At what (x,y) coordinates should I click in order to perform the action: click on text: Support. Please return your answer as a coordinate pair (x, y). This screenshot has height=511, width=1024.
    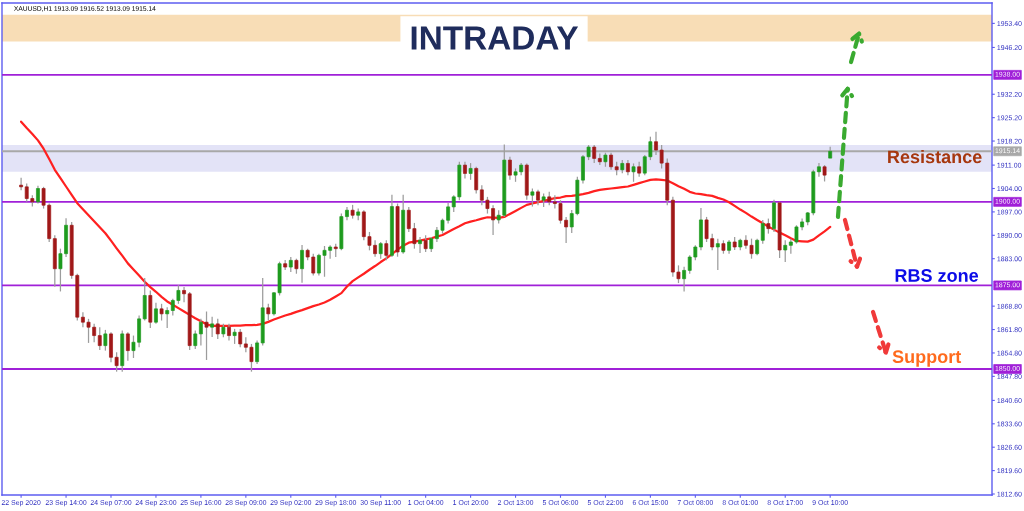
    Looking at the image, I should click on (927, 358).